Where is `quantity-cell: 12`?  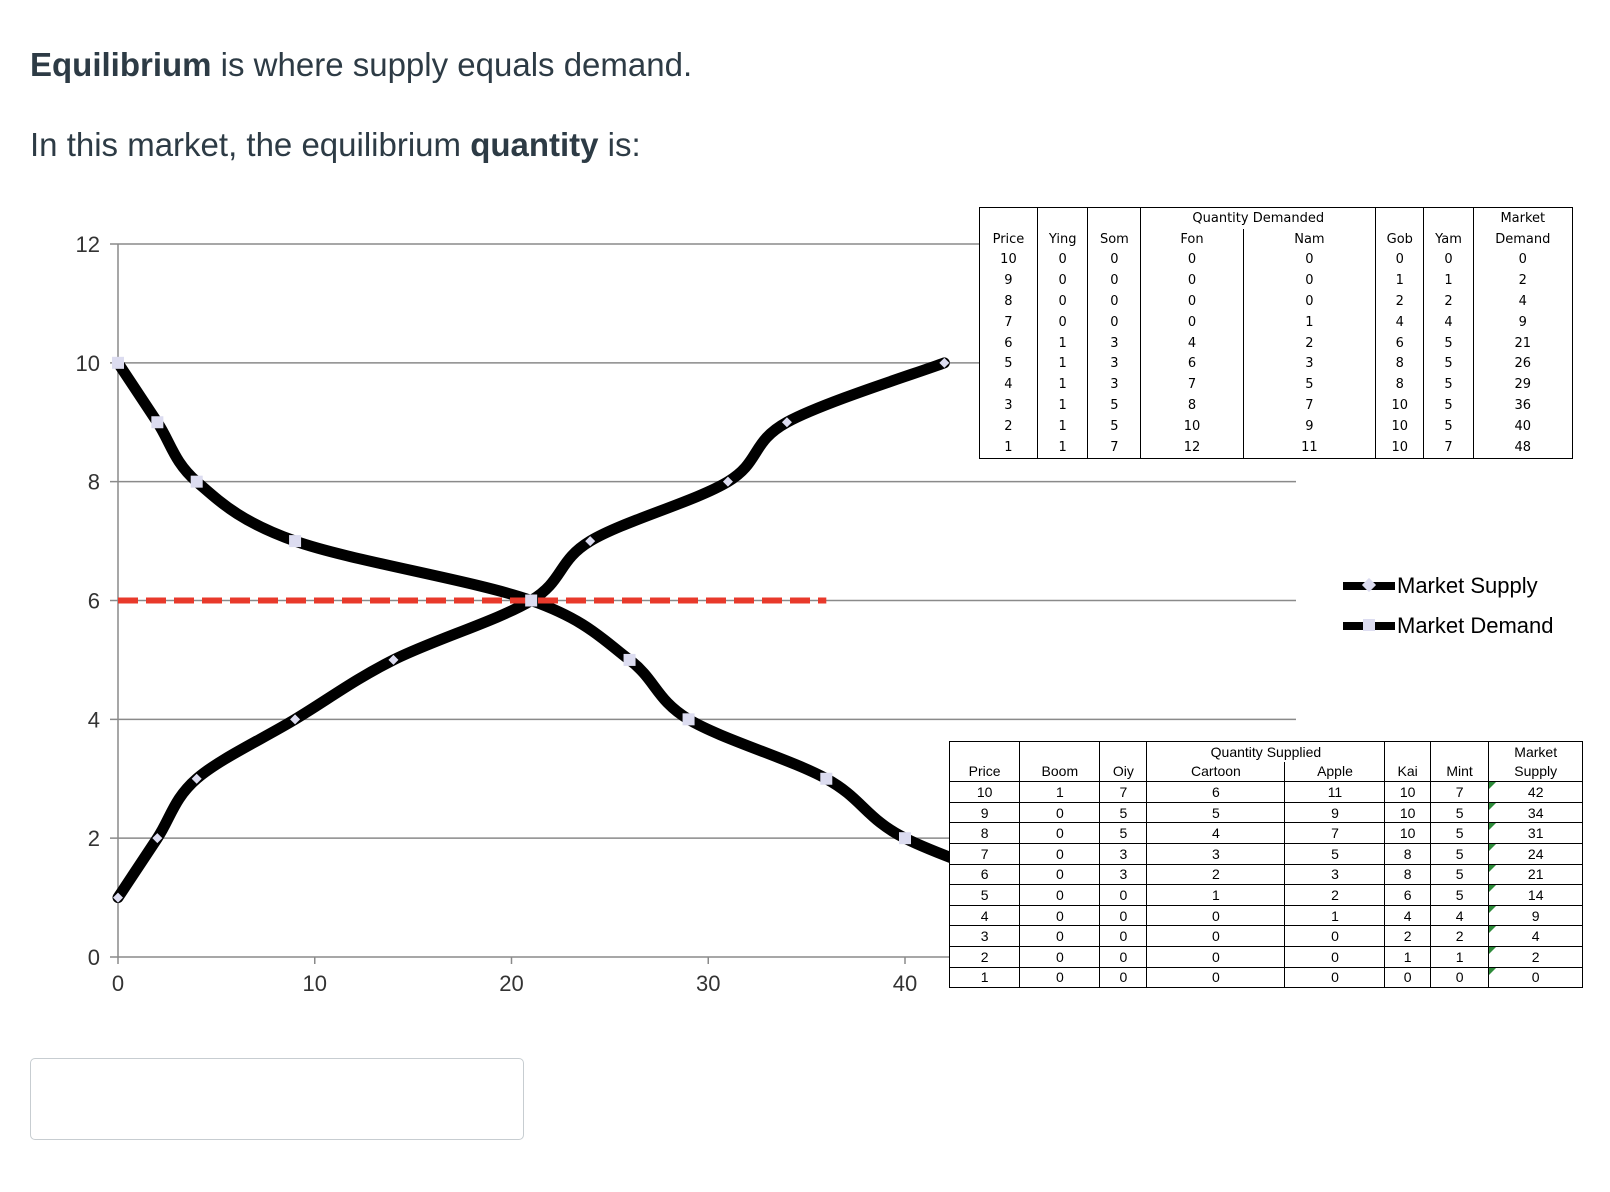 quantity-cell: 12 is located at coordinates (1192, 447).